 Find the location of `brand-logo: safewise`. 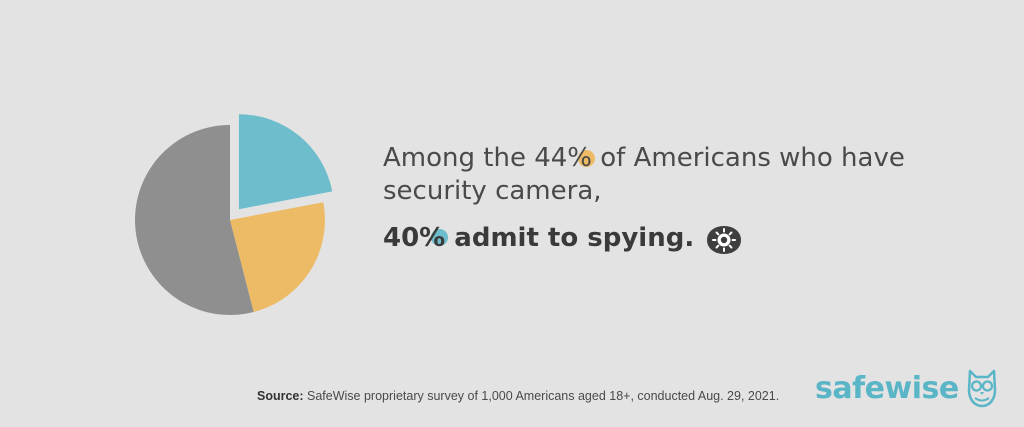

brand-logo: safewise is located at coordinates (907, 388).